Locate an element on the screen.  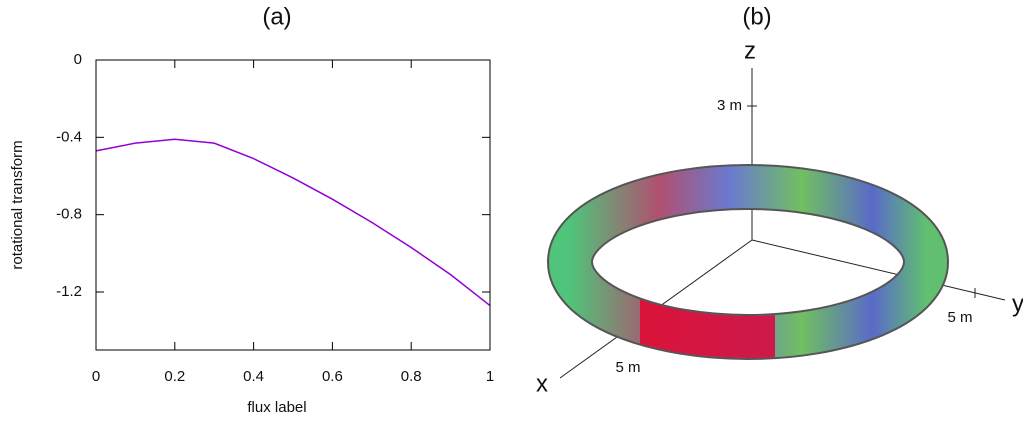
y-tick-label: -1.2 is located at coordinates (69, 291).